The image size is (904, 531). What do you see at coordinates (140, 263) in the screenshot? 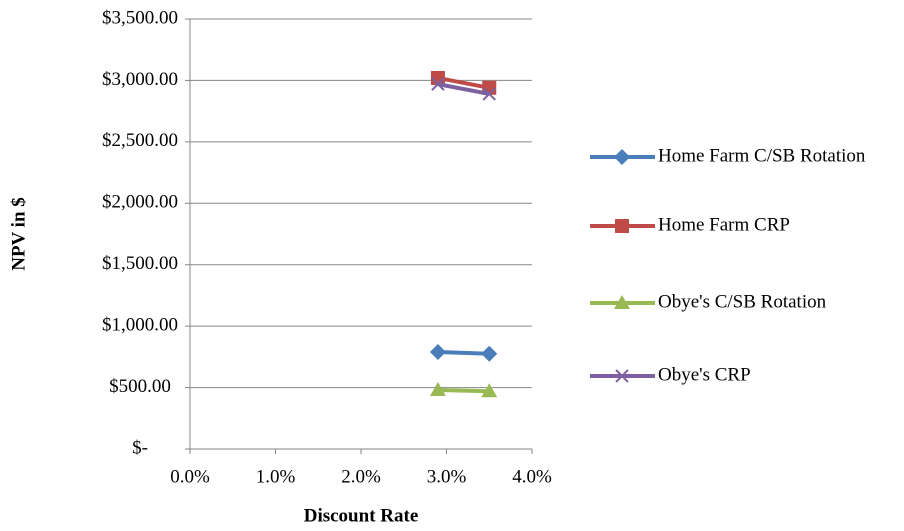
I see `y-tick-label: $1,500.00` at bounding box center [140, 263].